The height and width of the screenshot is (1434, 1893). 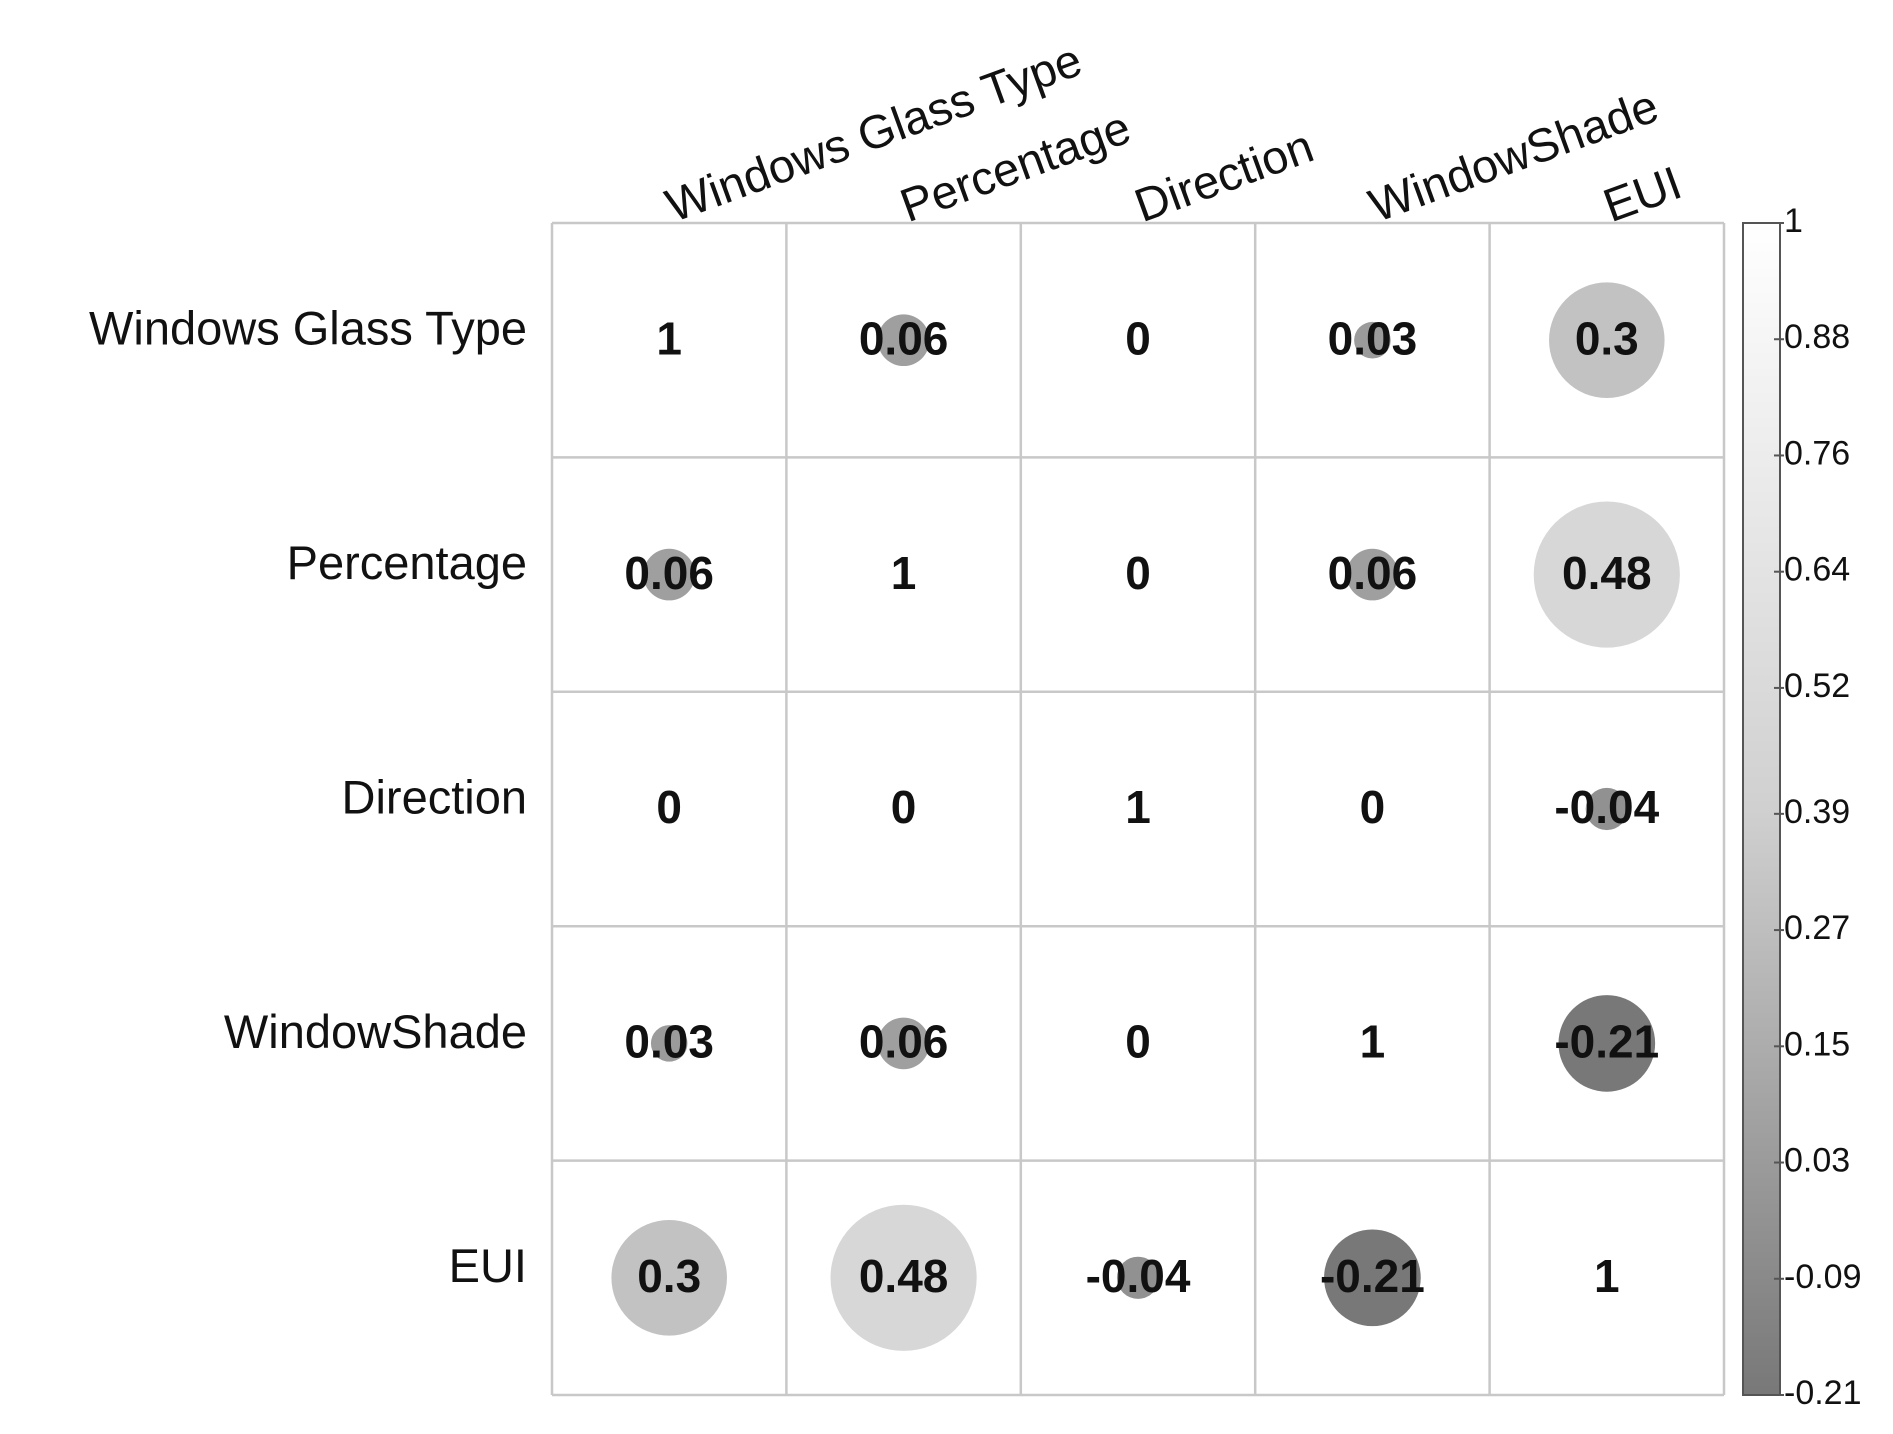 I want to click on column-label: Windows Glass Type, so click(x=874, y=132).